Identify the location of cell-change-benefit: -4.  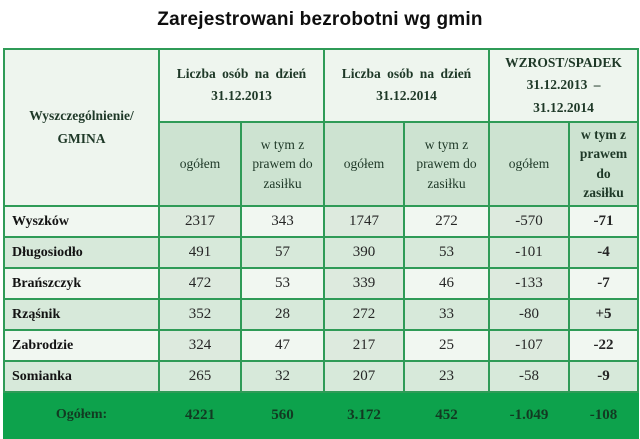
(603, 253).